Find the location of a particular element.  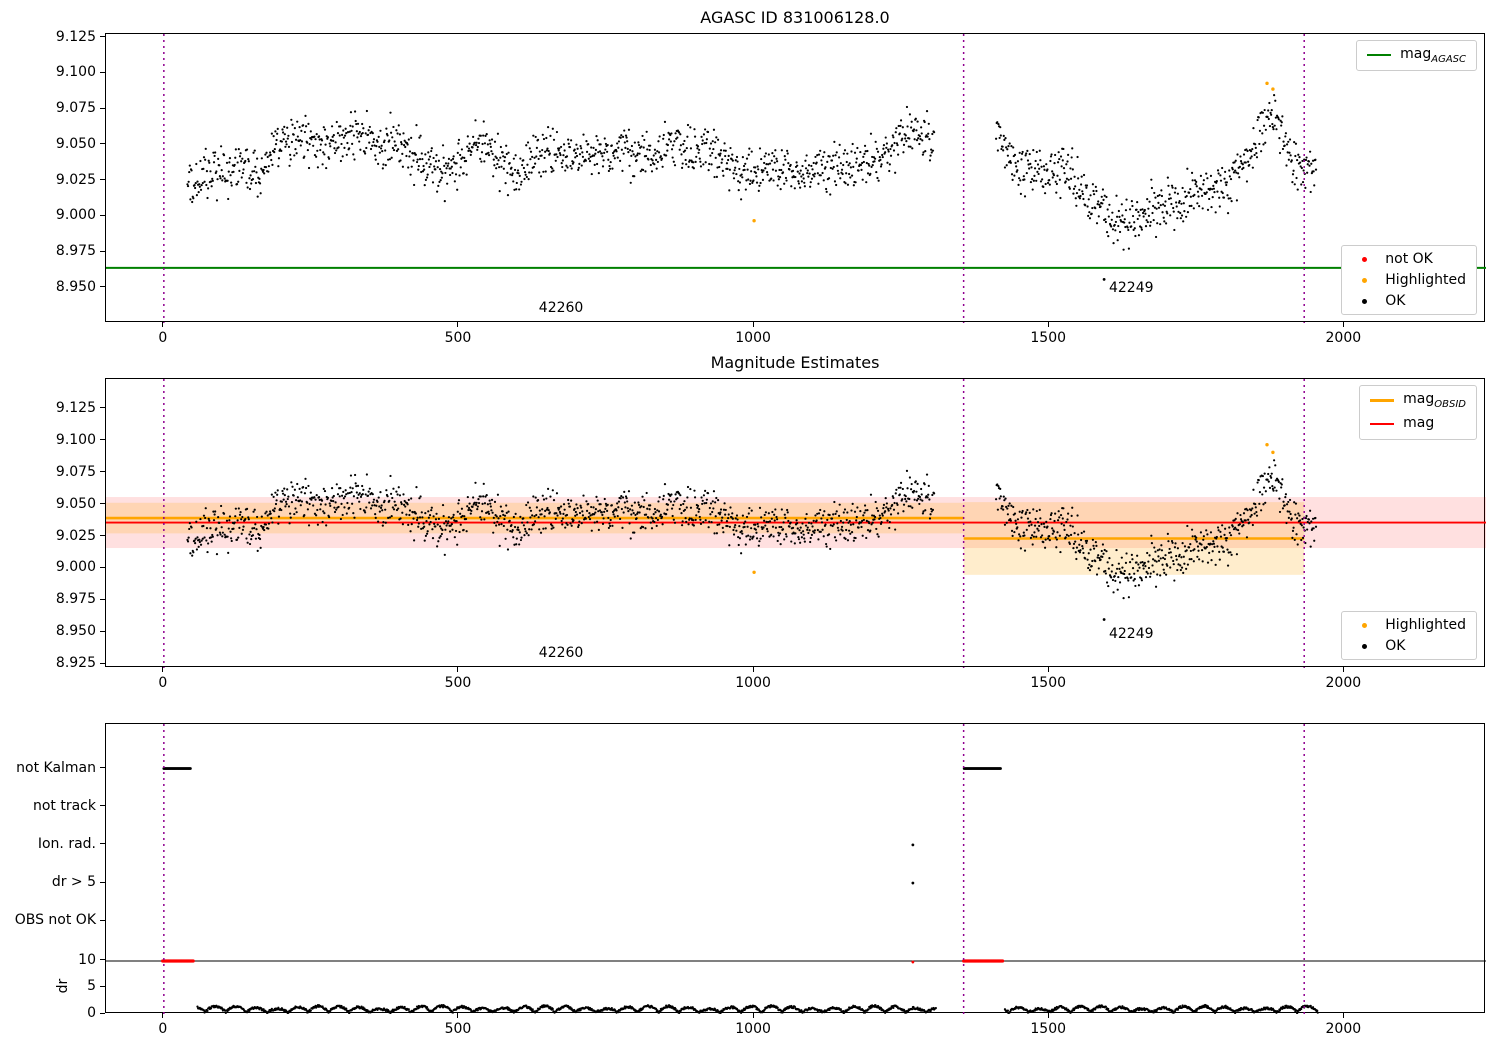

legend-label: magAGASC is located at coordinates (1433, 55).